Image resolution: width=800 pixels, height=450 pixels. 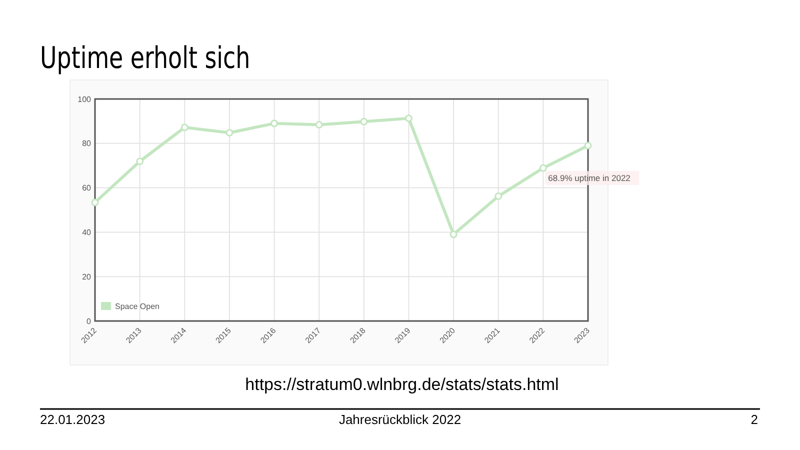 What do you see at coordinates (402, 384) in the screenshot?
I see `text: https://stratum0.wlnbrg.de/stats/stats.html` at bounding box center [402, 384].